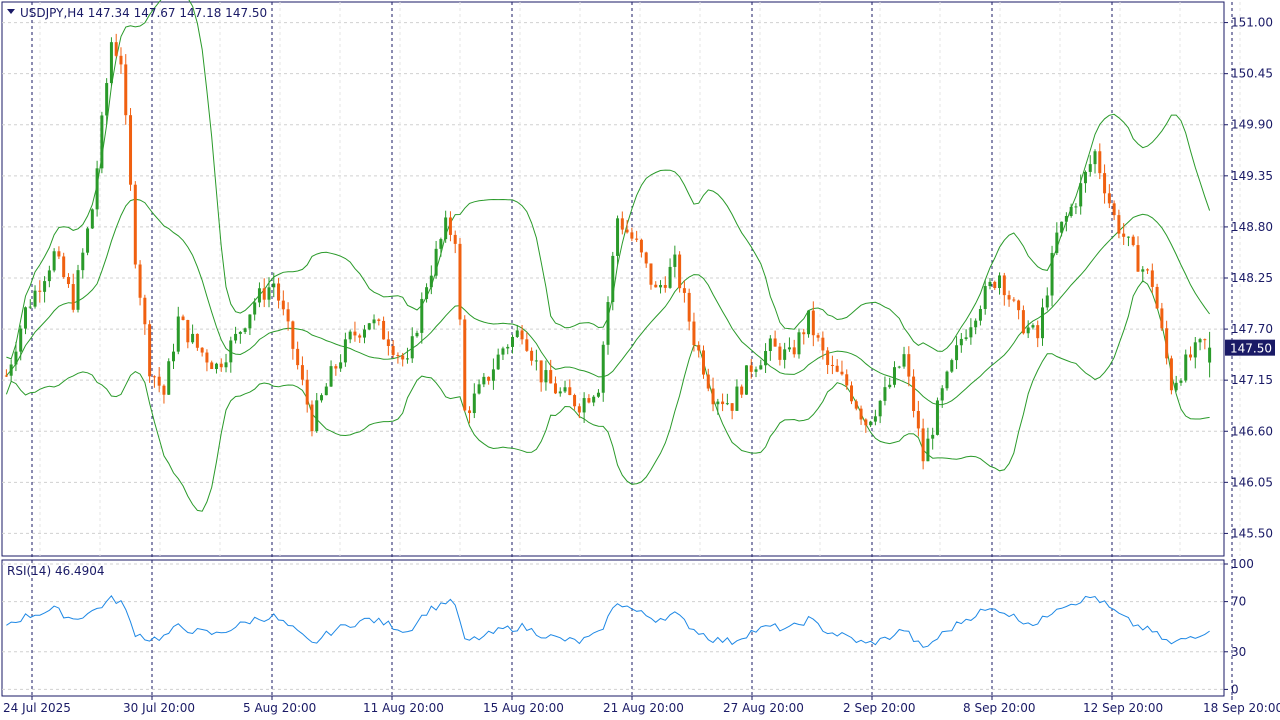  What do you see at coordinates (763, 708) in the screenshot?
I see `time-axis-label: 27 Aug 20:00` at bounding box center [763, 708].